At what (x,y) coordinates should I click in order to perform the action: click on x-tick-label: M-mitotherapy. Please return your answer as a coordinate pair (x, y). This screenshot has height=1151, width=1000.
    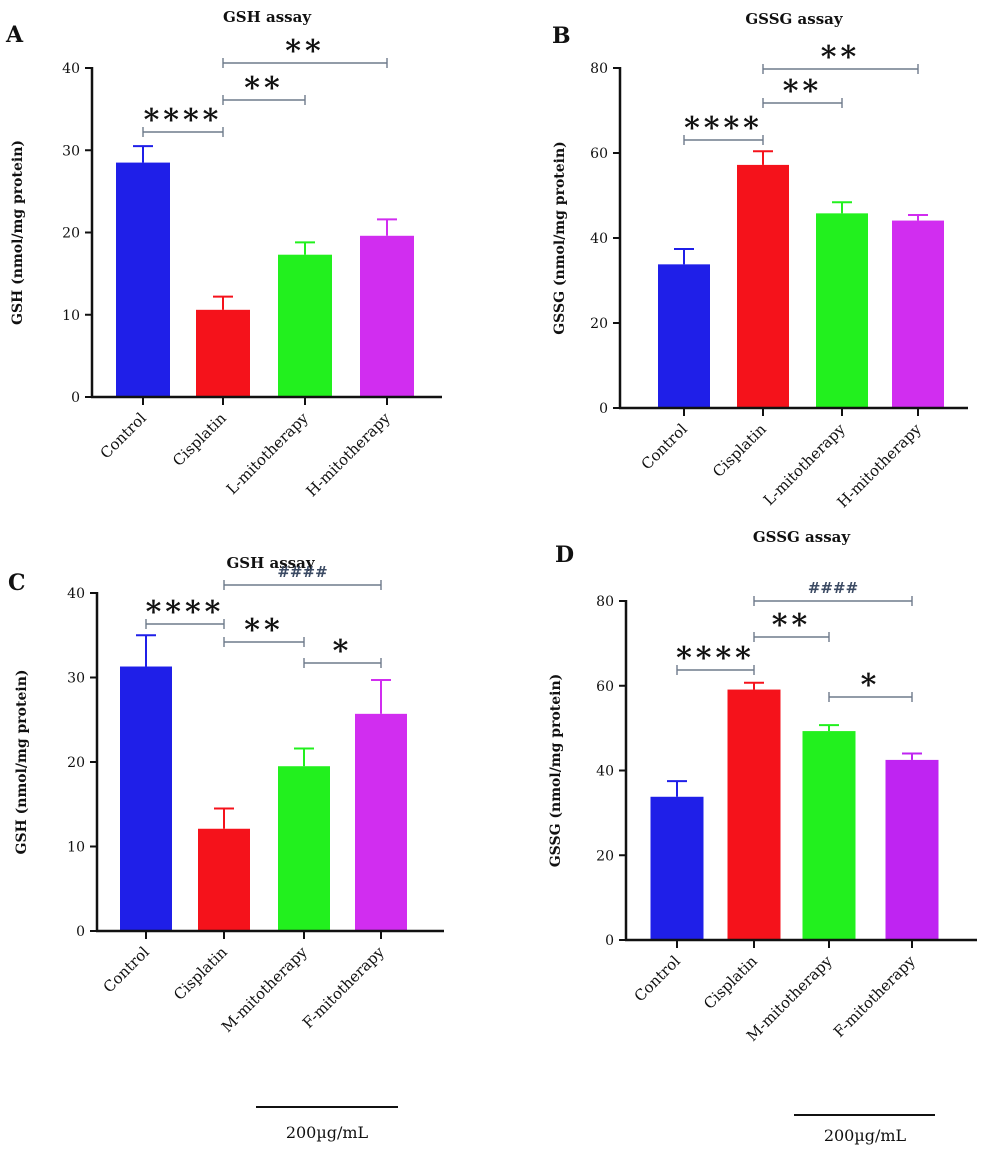
    Looking at the image, I should click on (264, 989).